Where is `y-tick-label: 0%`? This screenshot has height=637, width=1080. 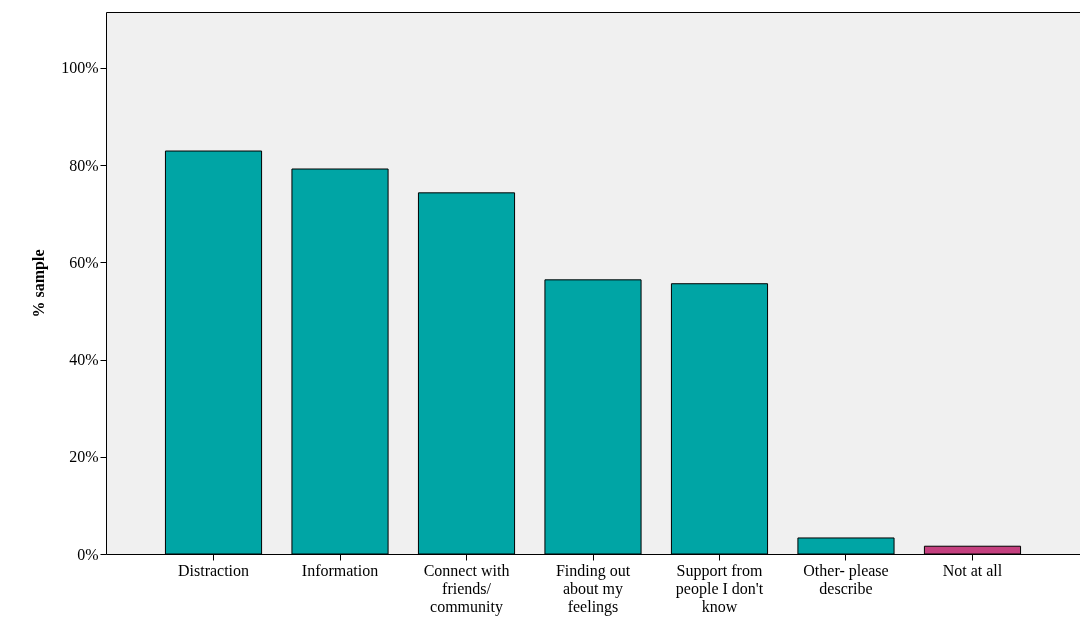
y-tick-label: 0% is located at coordinates (88, 554).